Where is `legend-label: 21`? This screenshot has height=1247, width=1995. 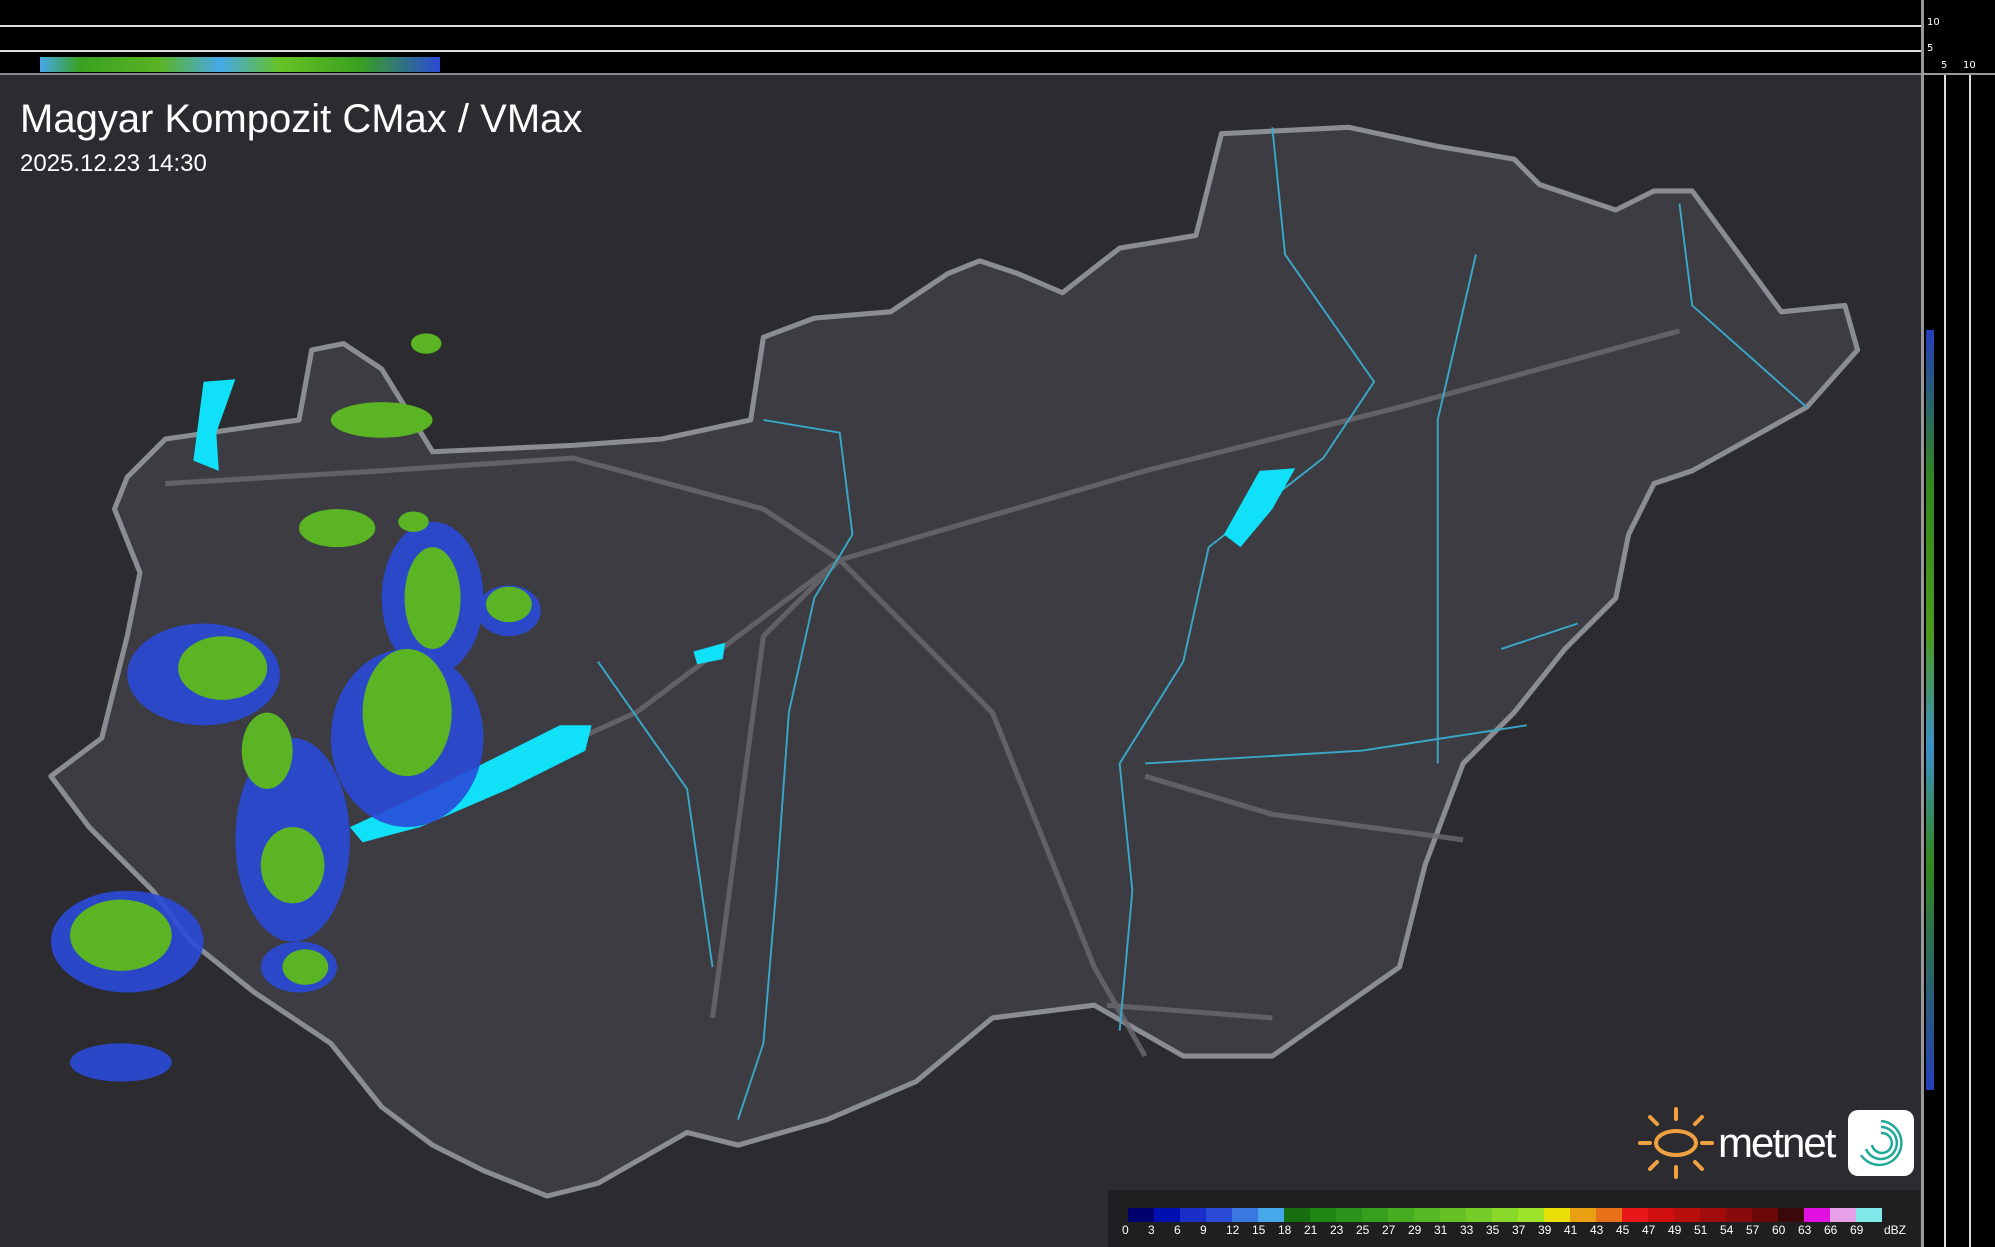 legend-label: 21 is located at coordinates (1311, 1230).